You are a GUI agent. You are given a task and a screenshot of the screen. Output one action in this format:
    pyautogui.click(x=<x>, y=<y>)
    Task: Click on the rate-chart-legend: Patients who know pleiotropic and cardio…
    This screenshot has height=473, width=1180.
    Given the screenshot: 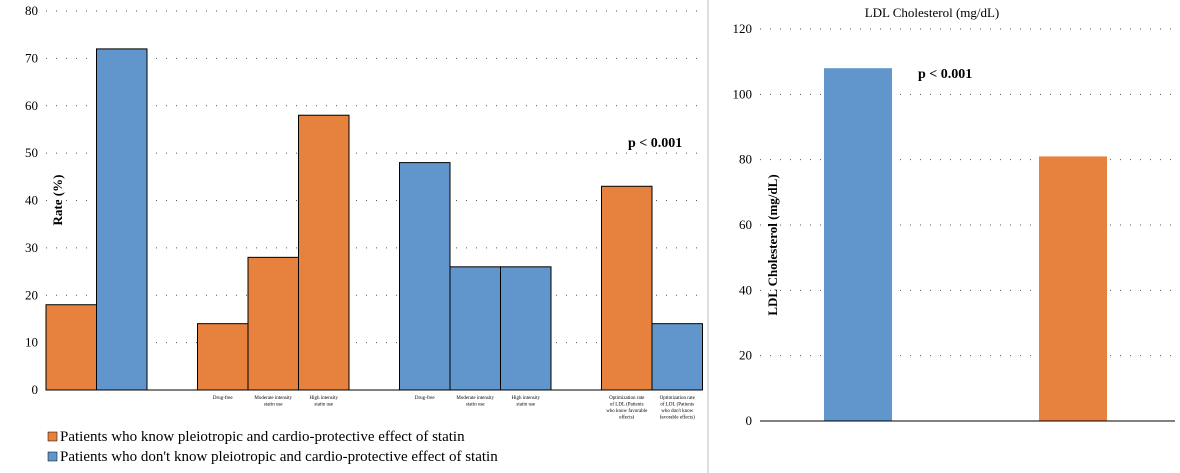 What is the action you would take?
    pyautogui.click(x=272, y=447)
    